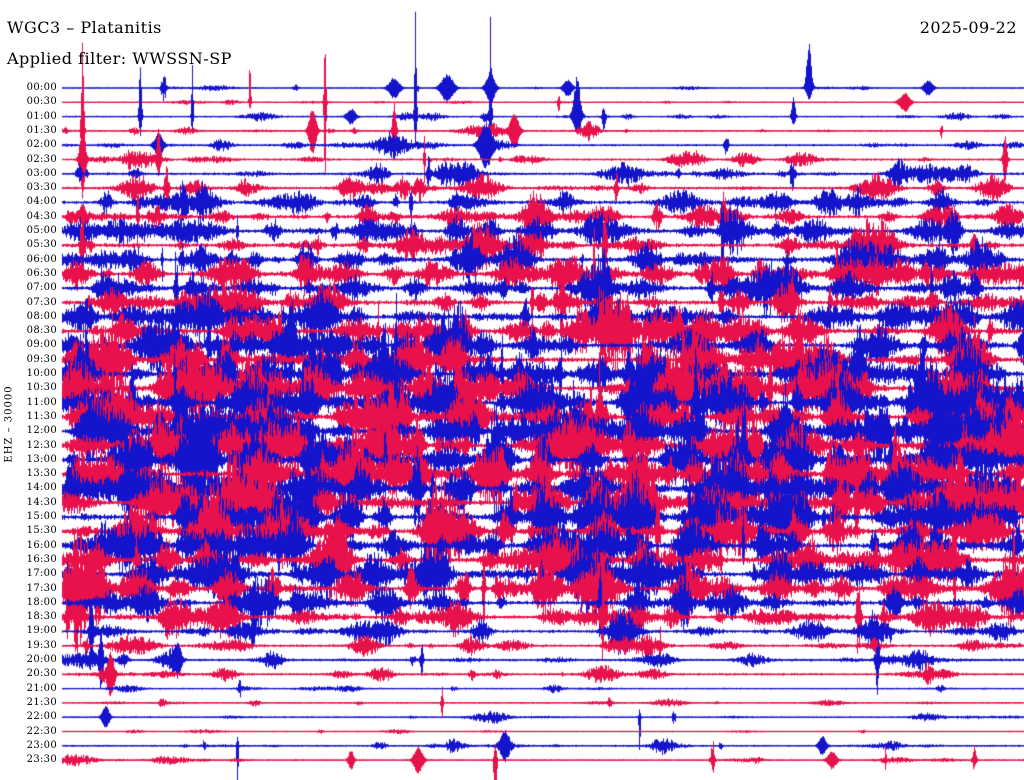  What do you see at coordinates (41, 731) in the screenshot?
I see `time-label: 22:30` at bounding box center [41, 731].